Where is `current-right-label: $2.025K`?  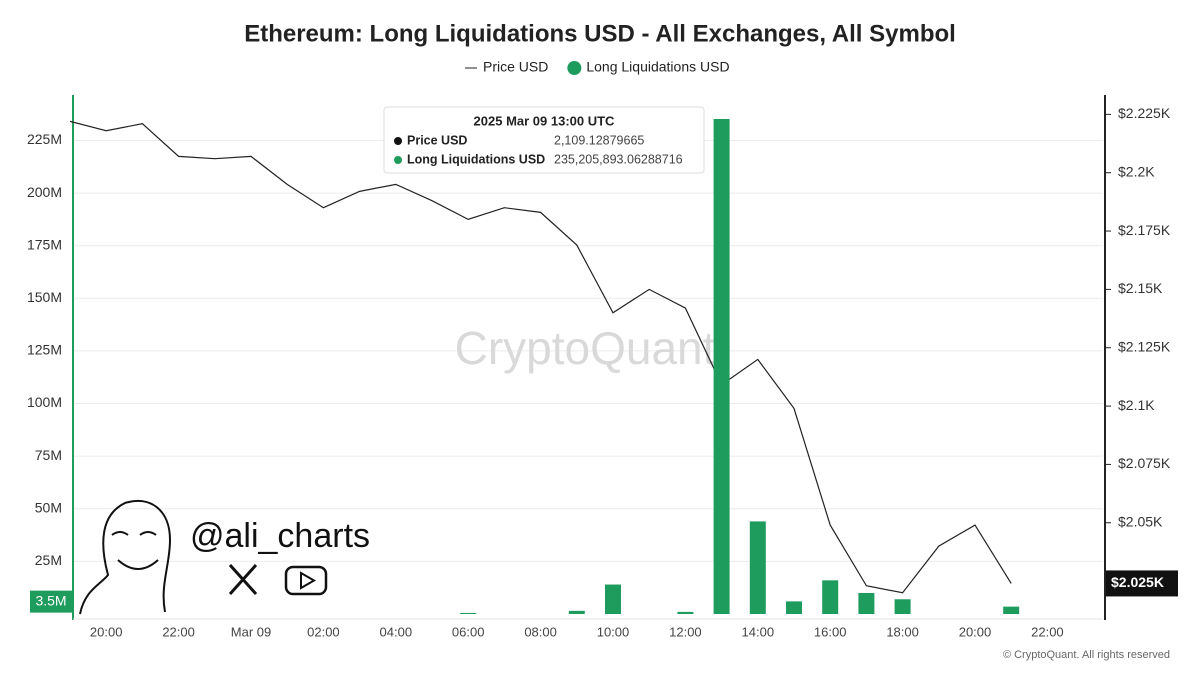
current-right-label: $2.025K is located at coordinates (1137, 582).